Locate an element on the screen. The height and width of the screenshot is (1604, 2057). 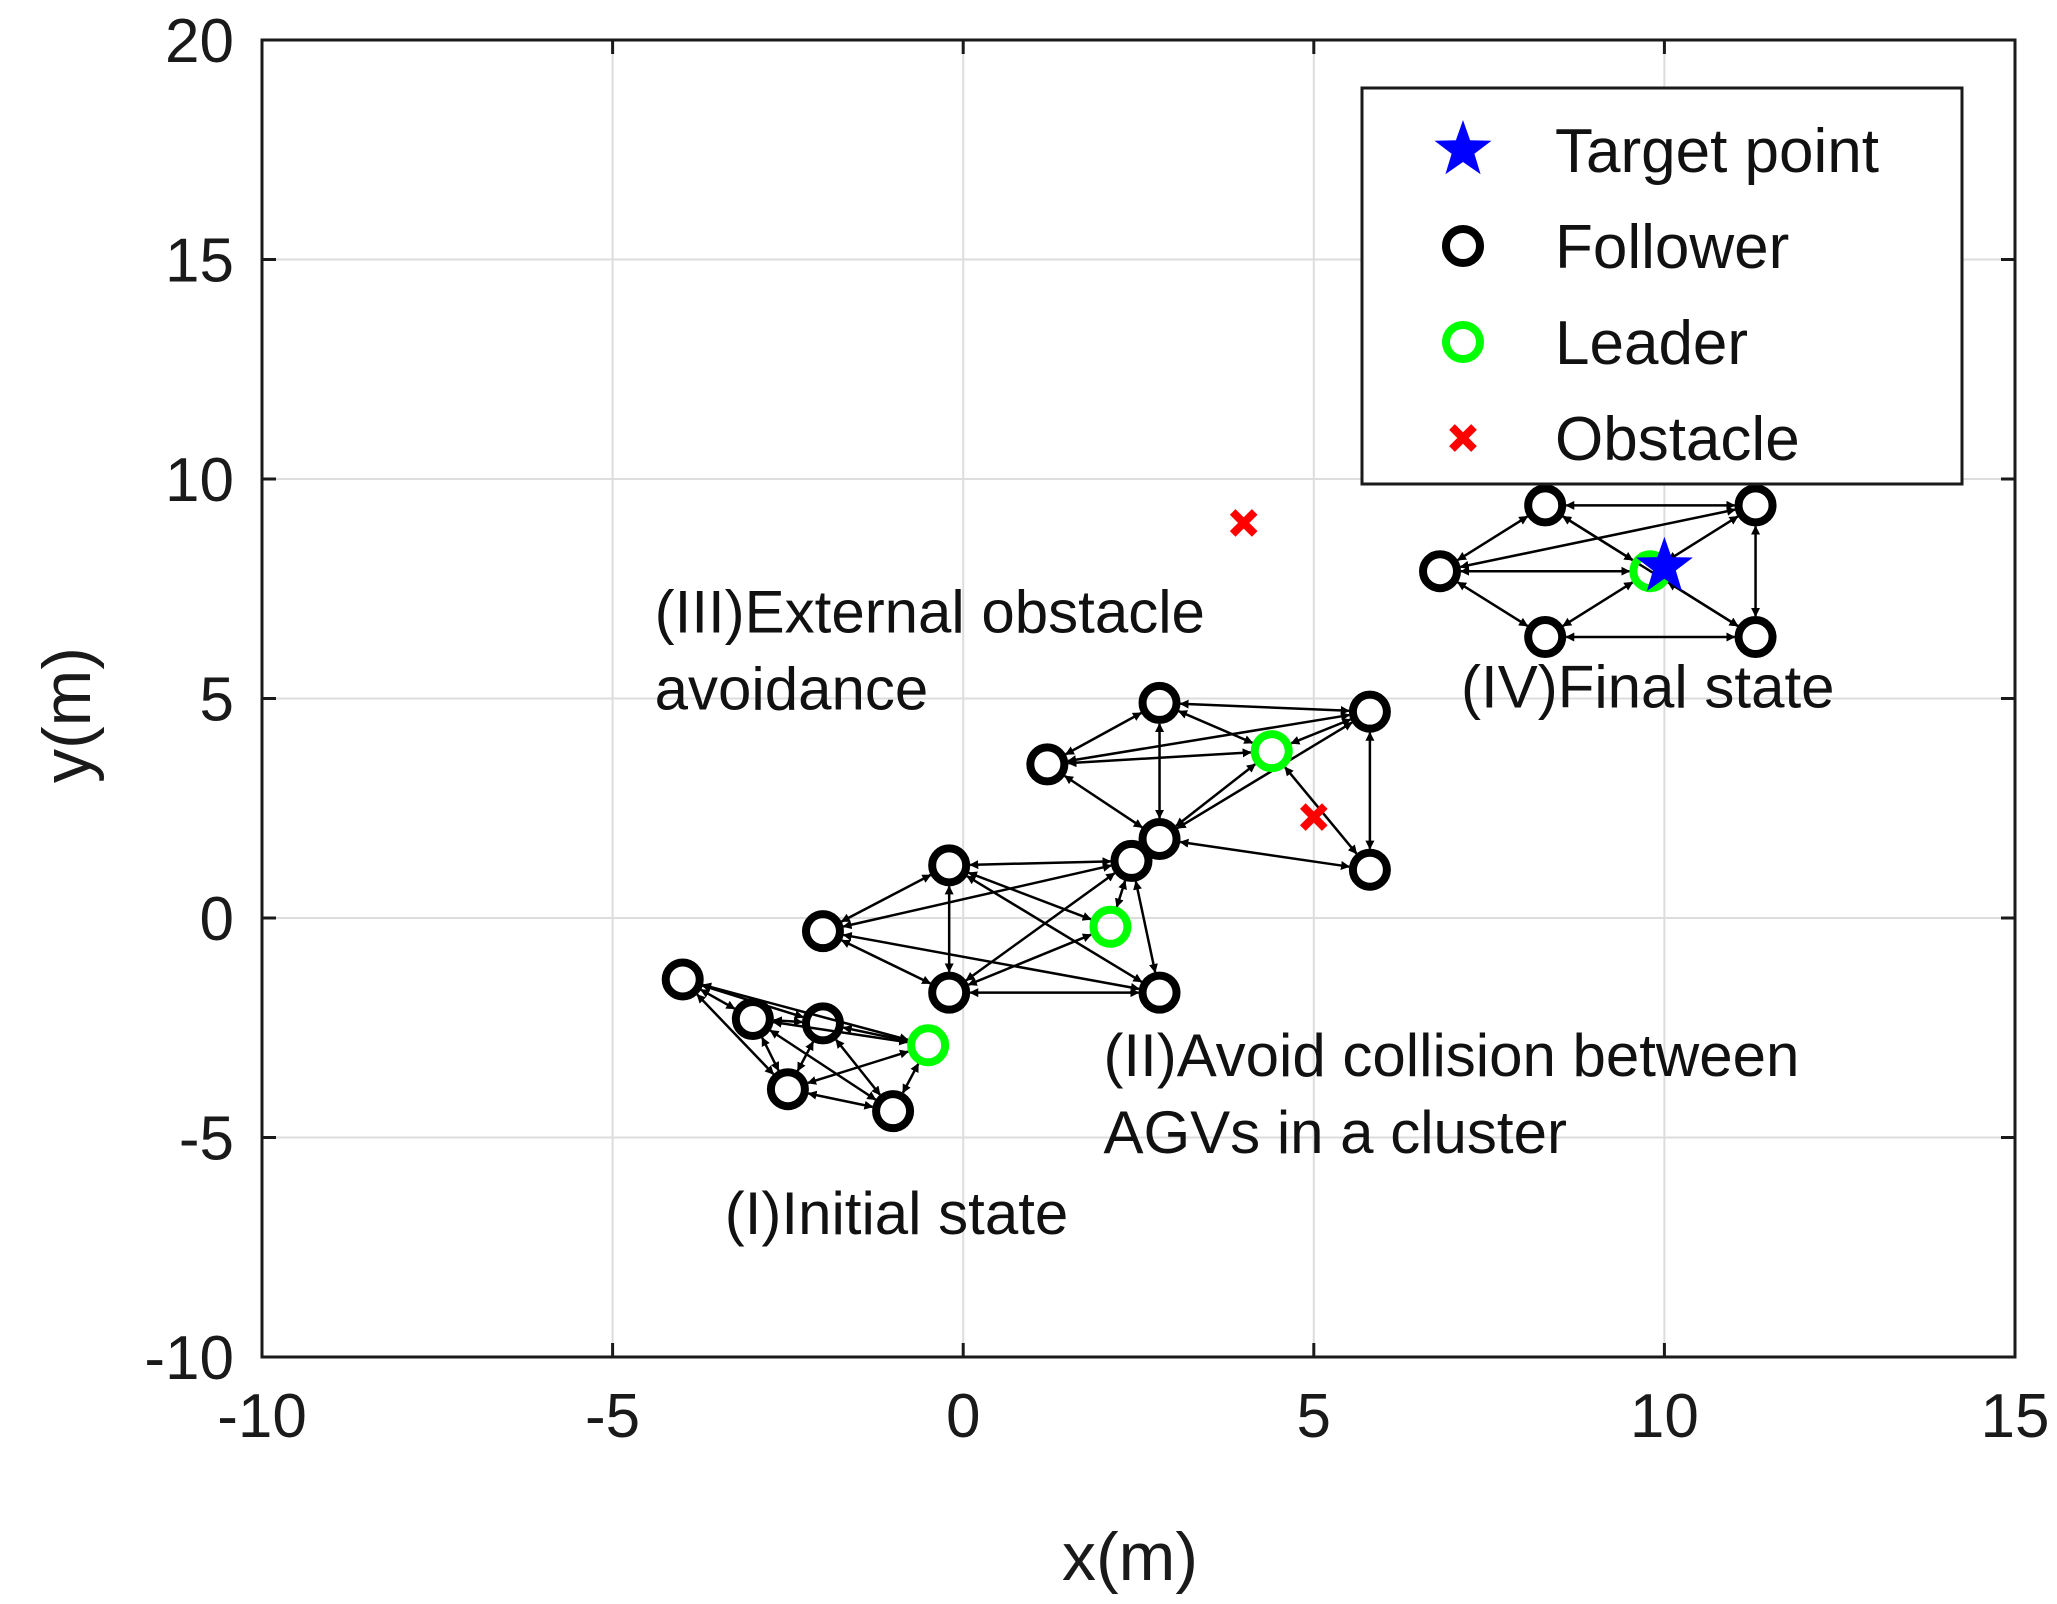
y-tick-label: 0 is located at coordinates (217, 919).